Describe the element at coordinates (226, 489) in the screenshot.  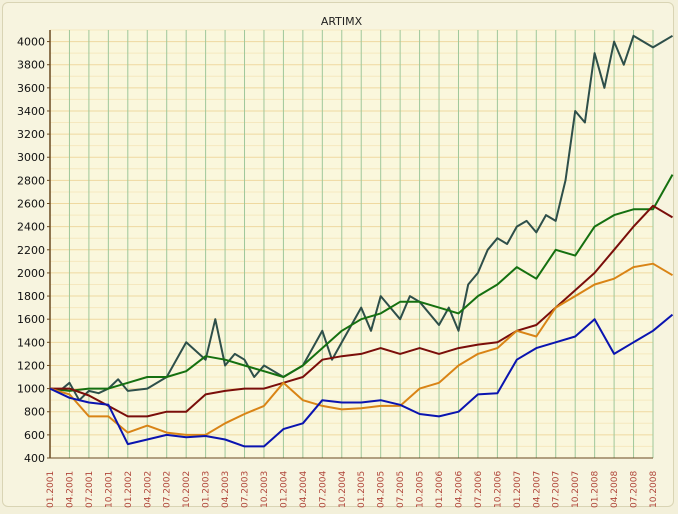
I see `x-tick-label: 04.2003` at that location.